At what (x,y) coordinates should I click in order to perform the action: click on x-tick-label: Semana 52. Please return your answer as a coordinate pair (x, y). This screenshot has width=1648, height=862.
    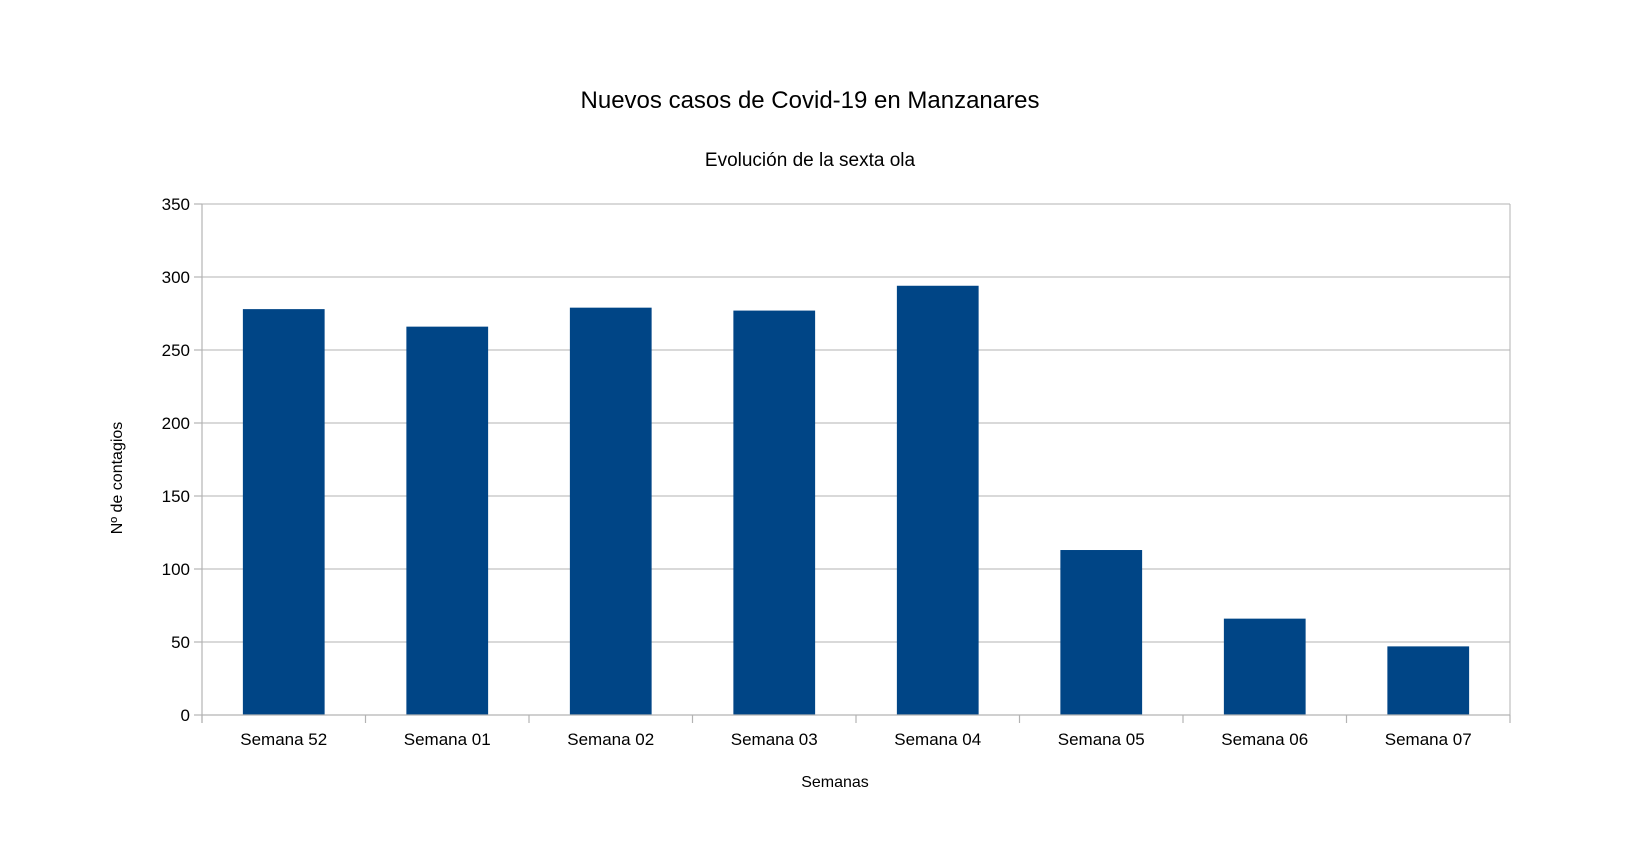
    Looking at the image, I should click on (283, 739).